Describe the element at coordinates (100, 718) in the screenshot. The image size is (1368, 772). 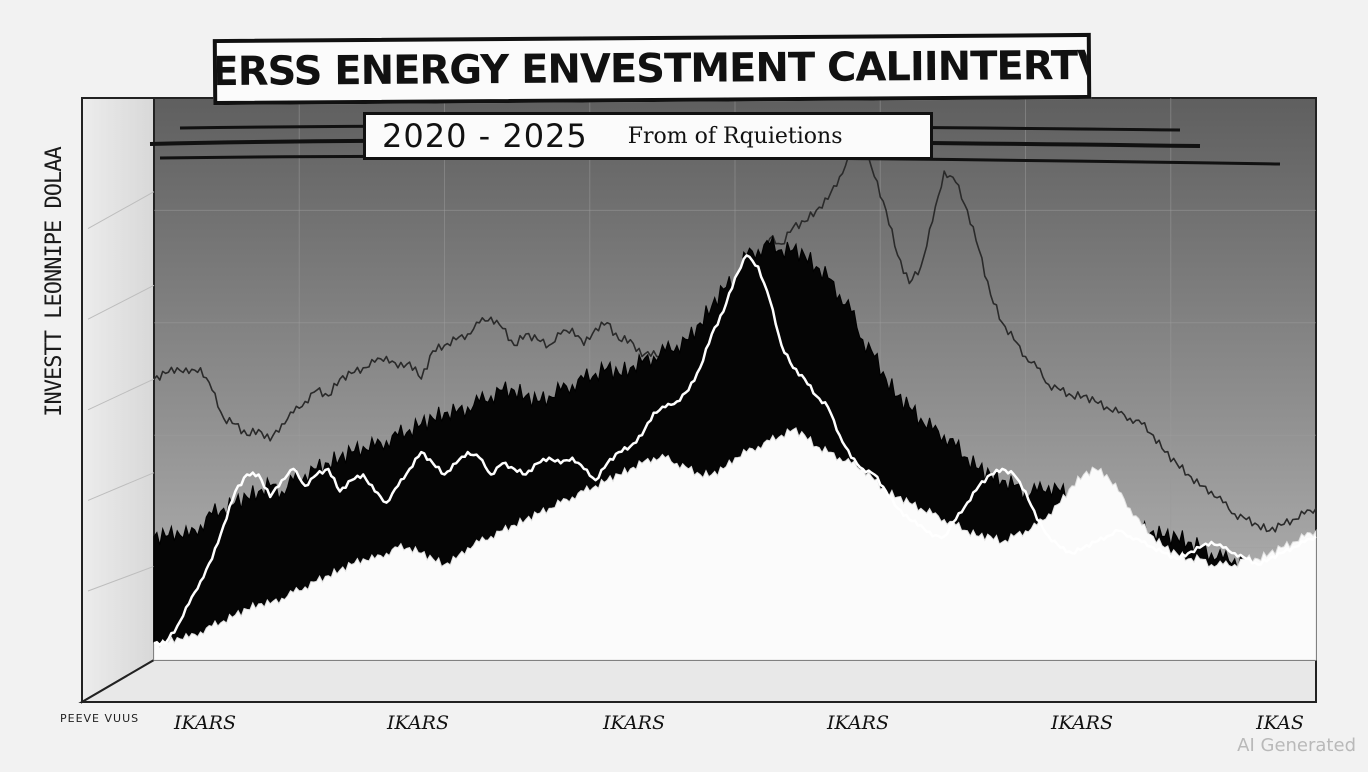
I see `corner-label: PEEVE VUUS` at that location.